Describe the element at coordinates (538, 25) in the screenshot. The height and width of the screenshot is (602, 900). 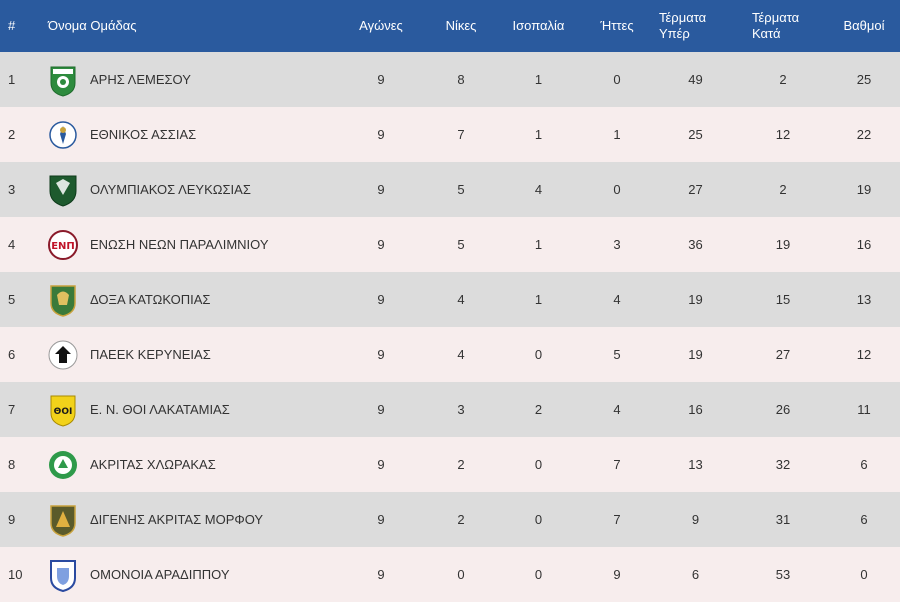
I see `col-header-draws: Ισοπαλία` at that location.